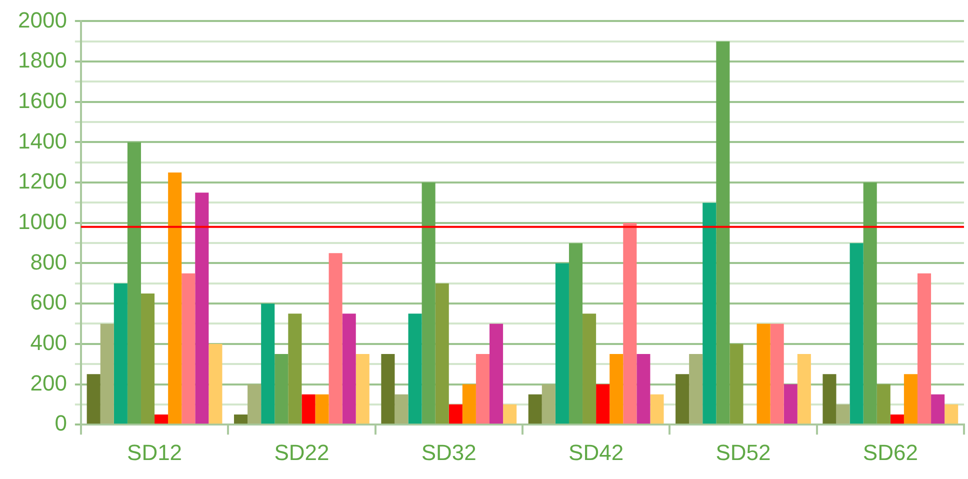  What do you see at coordinates (42, 100) in the screenshot?
I see `y-tick-label: 1600` at bounding box center [42, 100].